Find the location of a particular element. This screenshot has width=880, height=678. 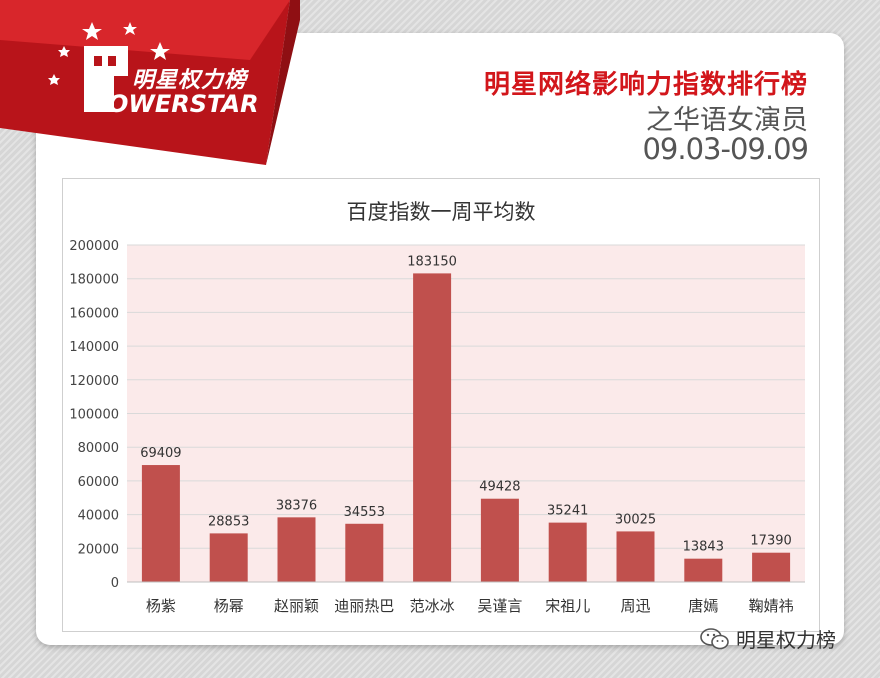

x-tick-label: 周迅 is located at coordinates (635, 606).